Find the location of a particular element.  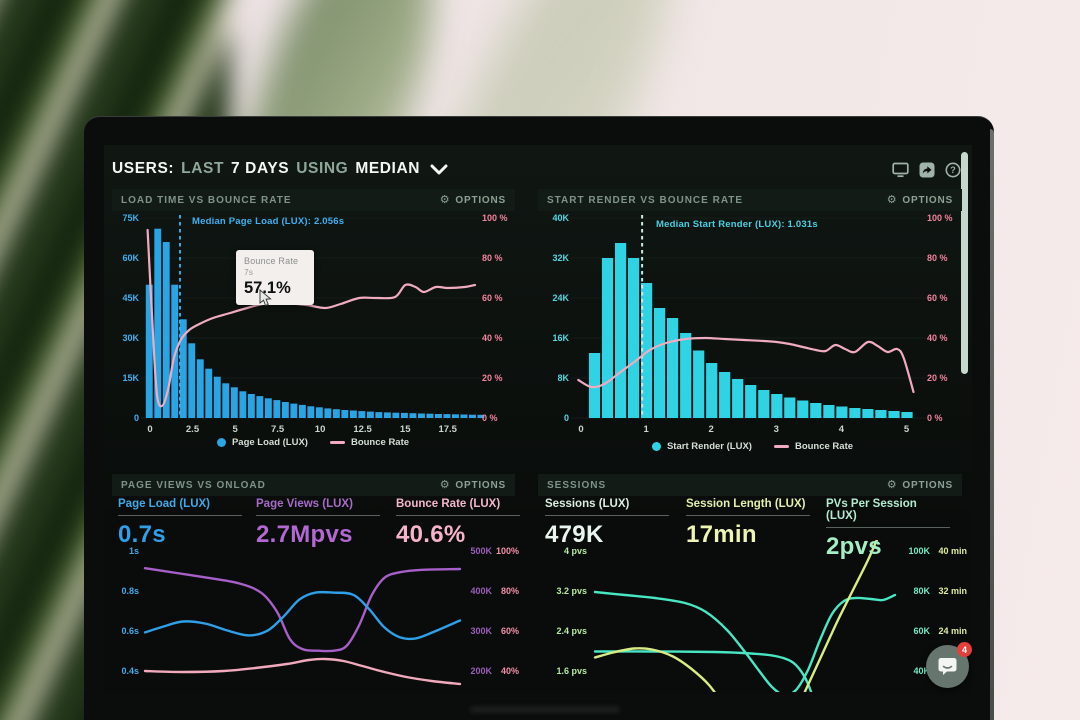

help-icon: ? is located at coordinates (952, 169).